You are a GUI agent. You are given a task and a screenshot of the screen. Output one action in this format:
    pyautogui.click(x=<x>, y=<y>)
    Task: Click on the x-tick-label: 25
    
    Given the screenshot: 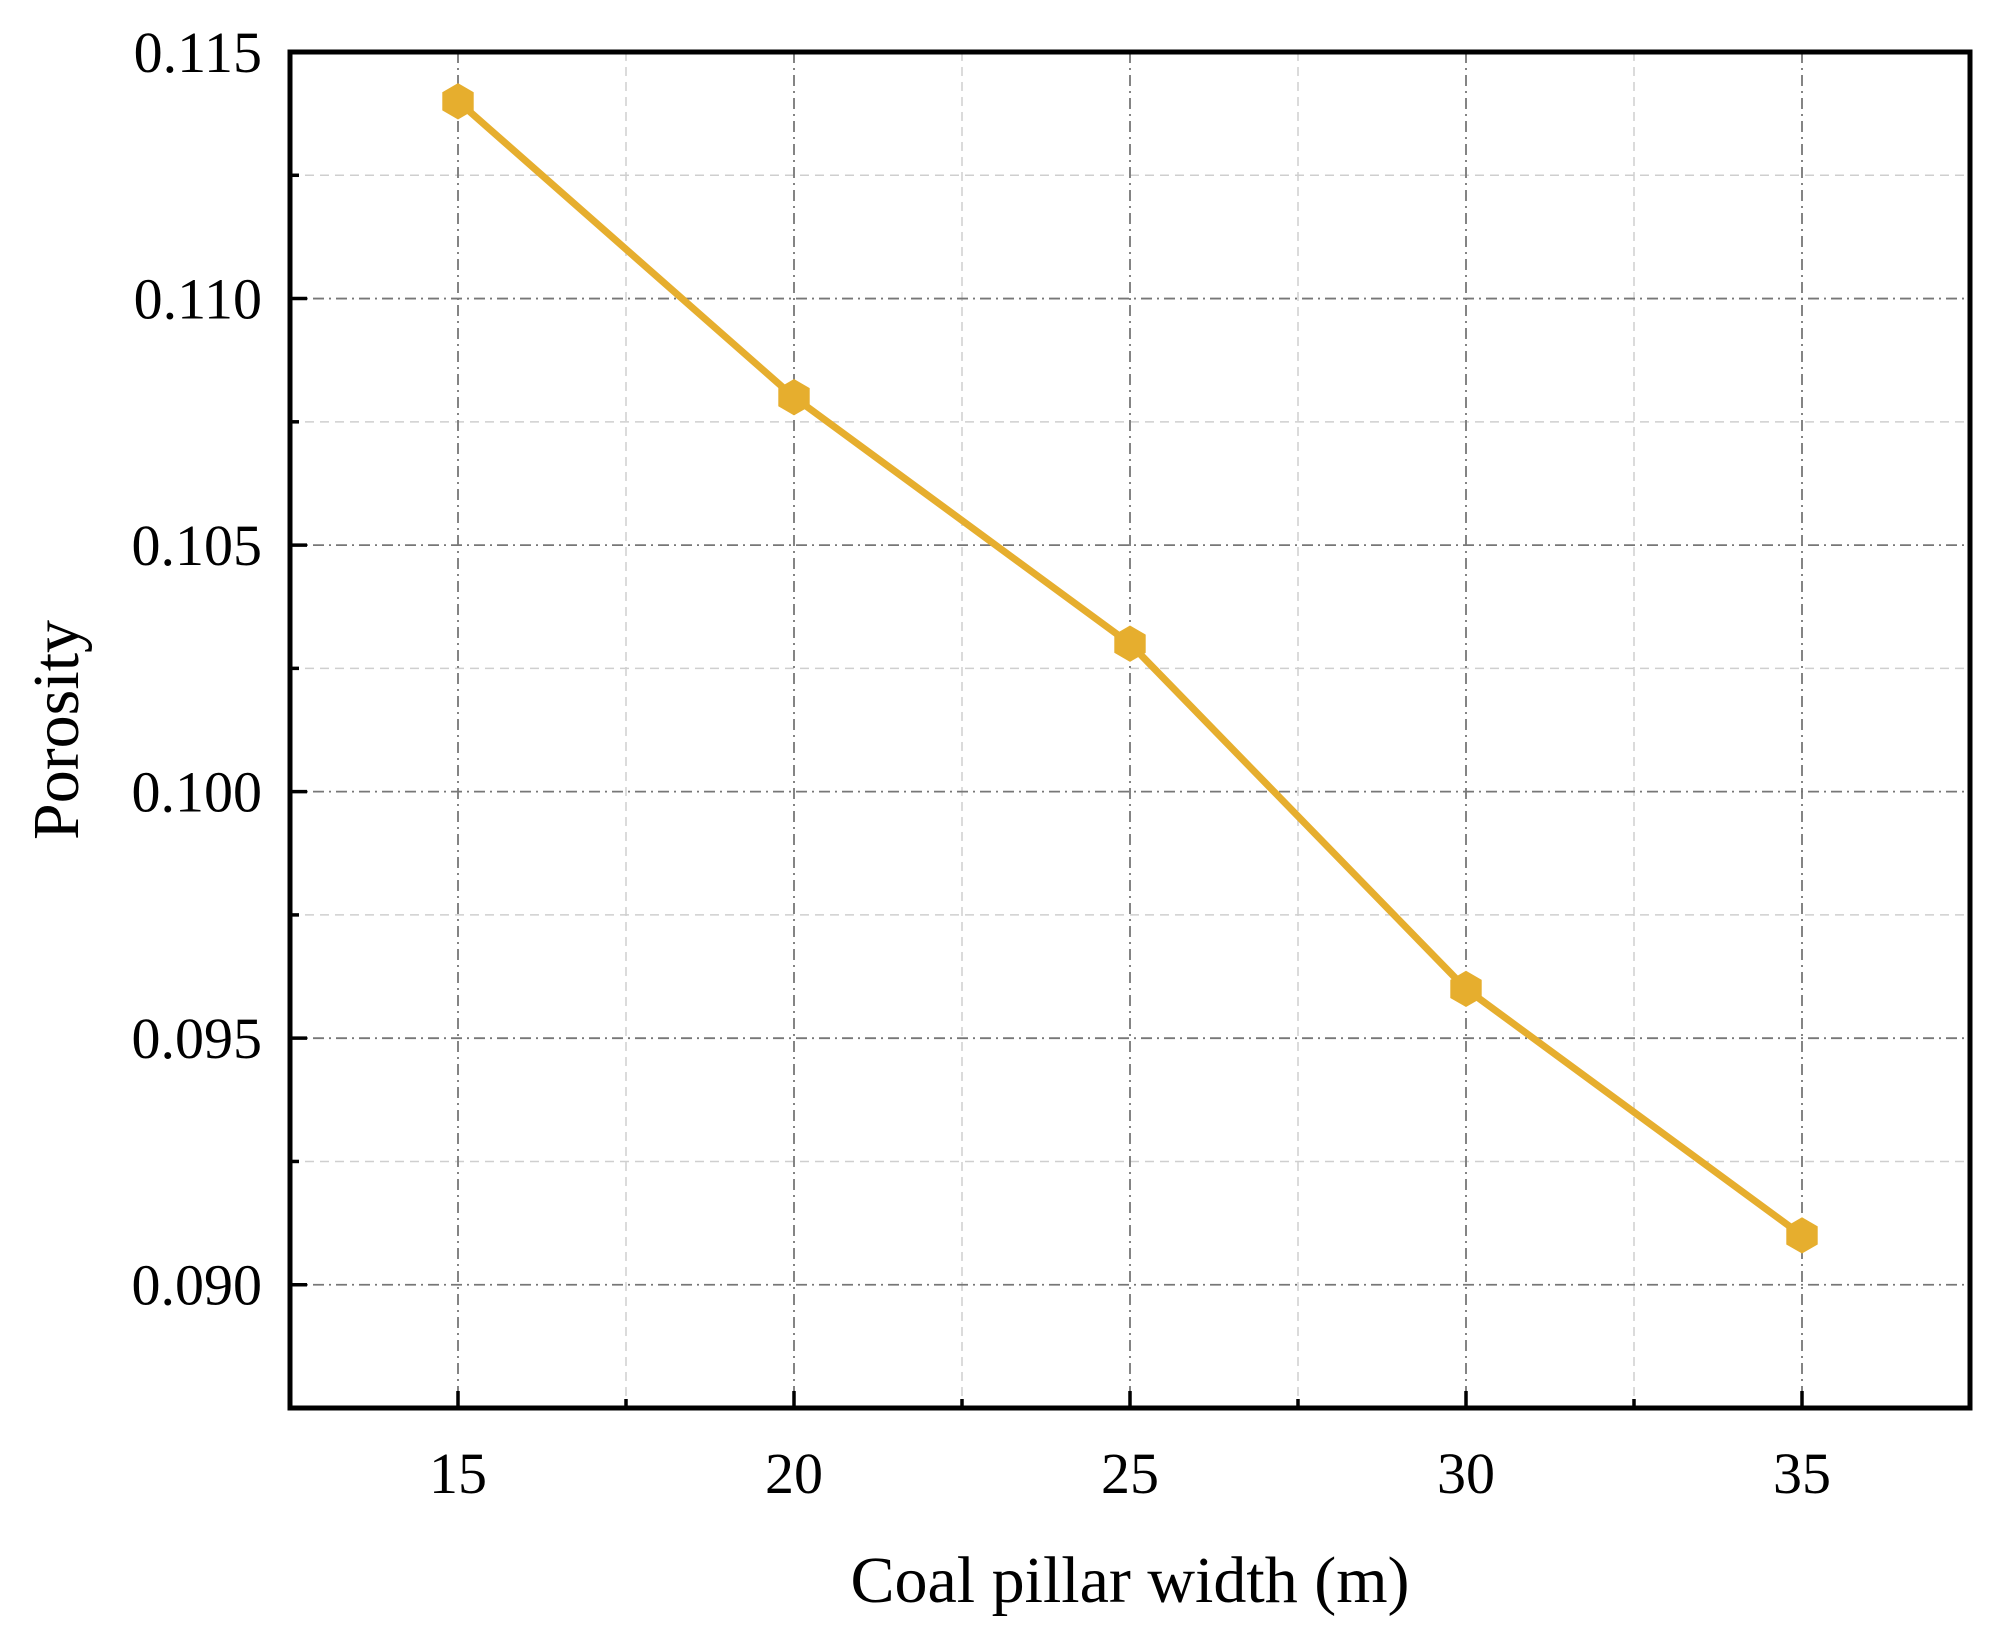 What is the action you would take?
    pyautogui.click(x=1130, y=1473)
    